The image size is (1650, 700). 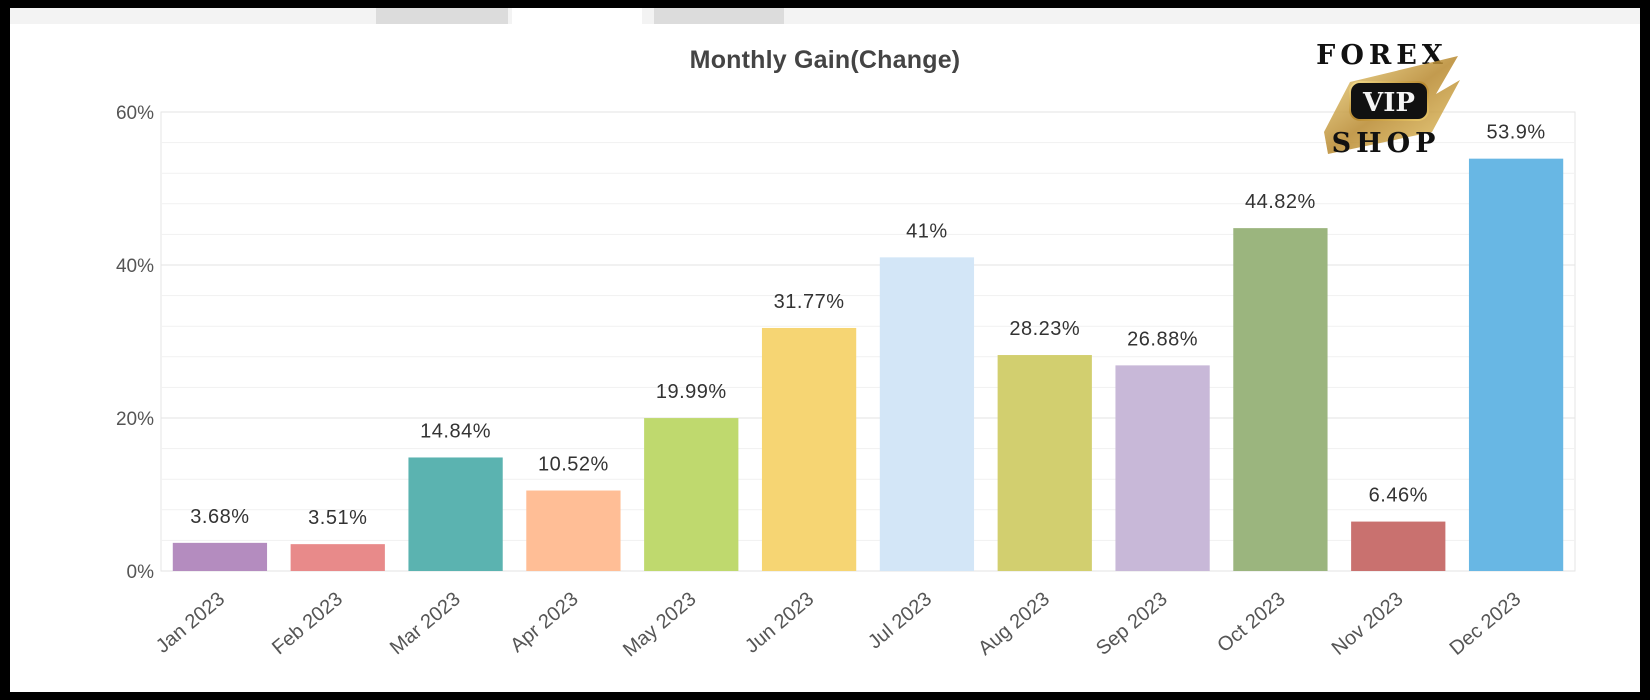 I want to click on logo-line-vip: VIP, so click(x=1388, y=103).